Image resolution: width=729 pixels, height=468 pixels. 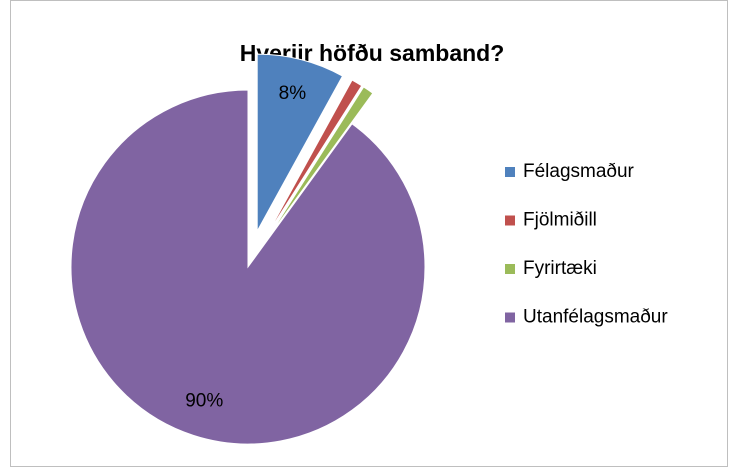 I want to click on legend-label: Utanfélagsmaður, so click(x=595, y=317).